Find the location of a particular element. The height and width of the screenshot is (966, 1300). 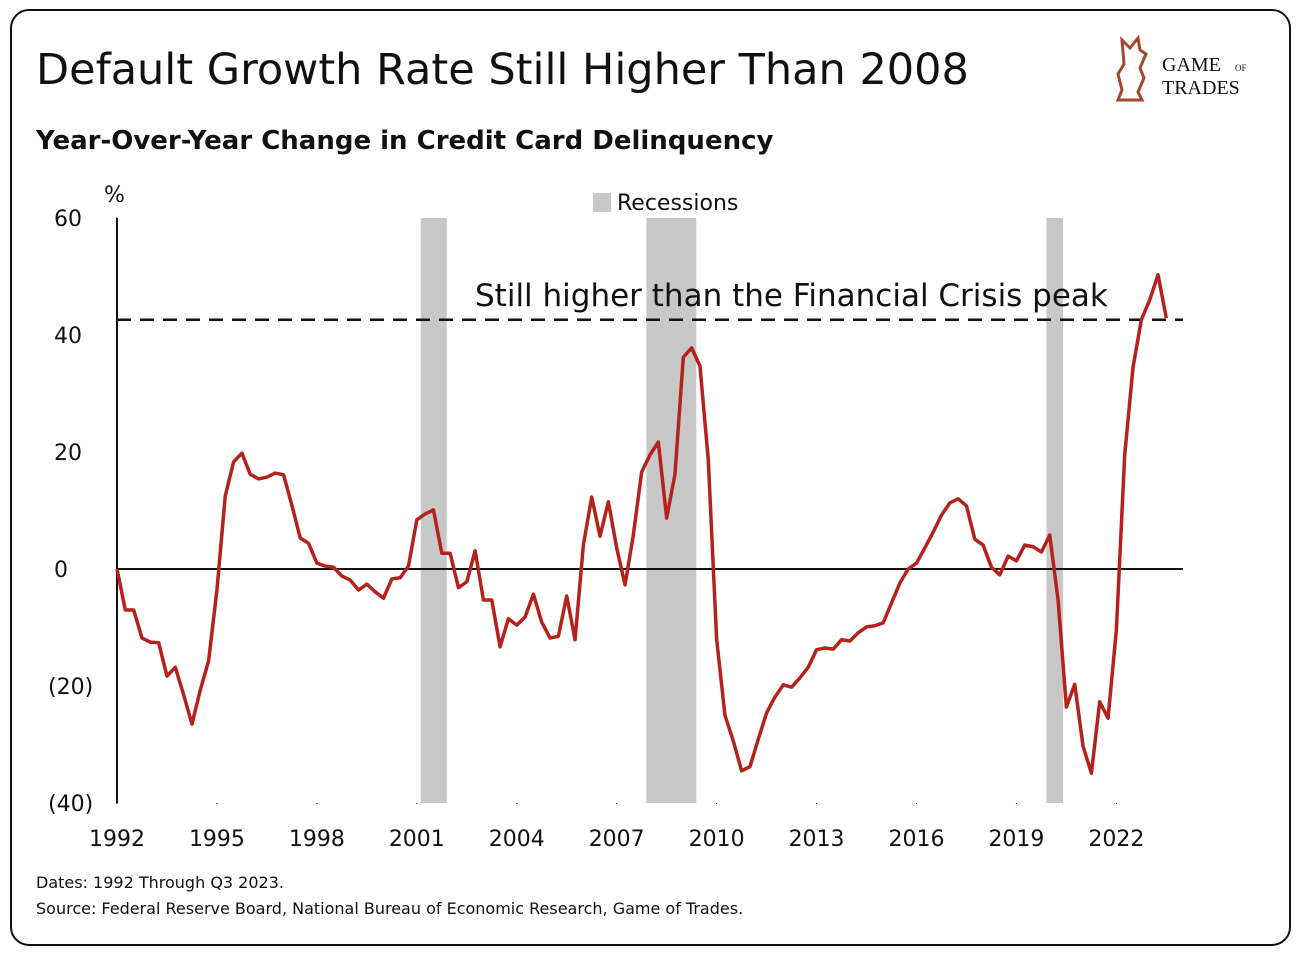

logo-text: TRADES is located at coordinates (1201, 88).